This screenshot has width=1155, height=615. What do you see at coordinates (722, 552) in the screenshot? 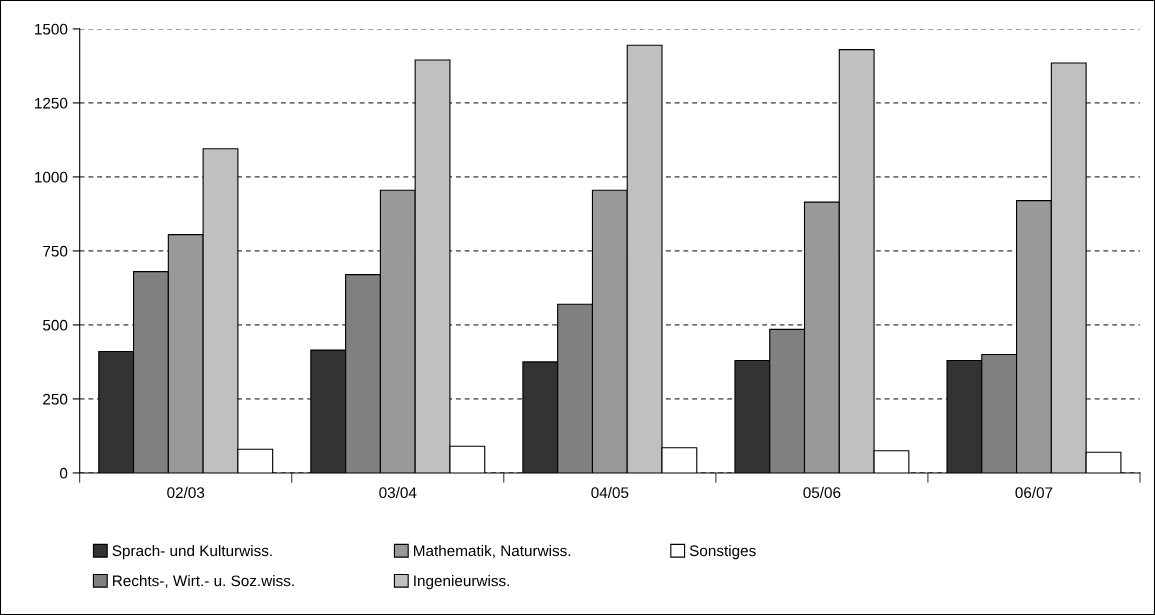
I see `legend-label: Sonstiges` at bounding box center [722, 552].